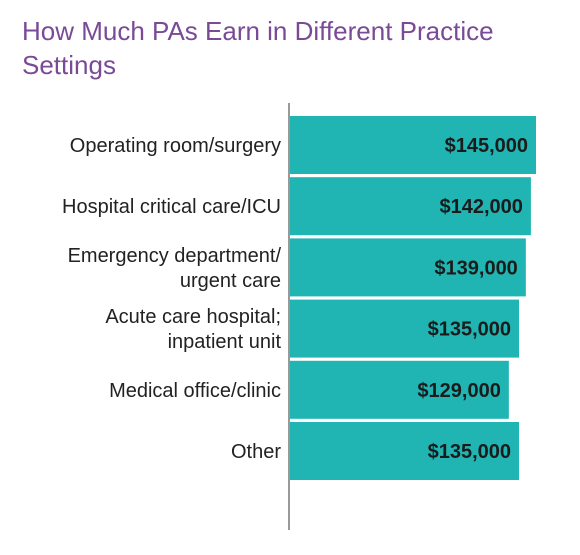 The image size is (580, 555). What do you see at coordinates (171, 207) in the screenshot?
I see `category-label: Hospital critical care/ICU` at bounding box center [171, 207].